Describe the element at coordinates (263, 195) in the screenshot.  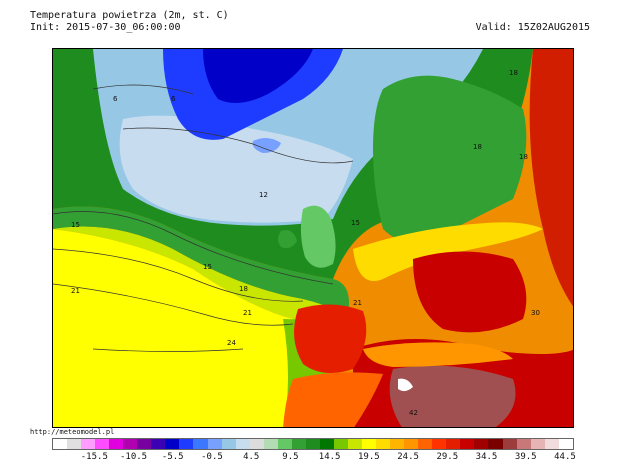
I see `contour-label: 12` at that location.